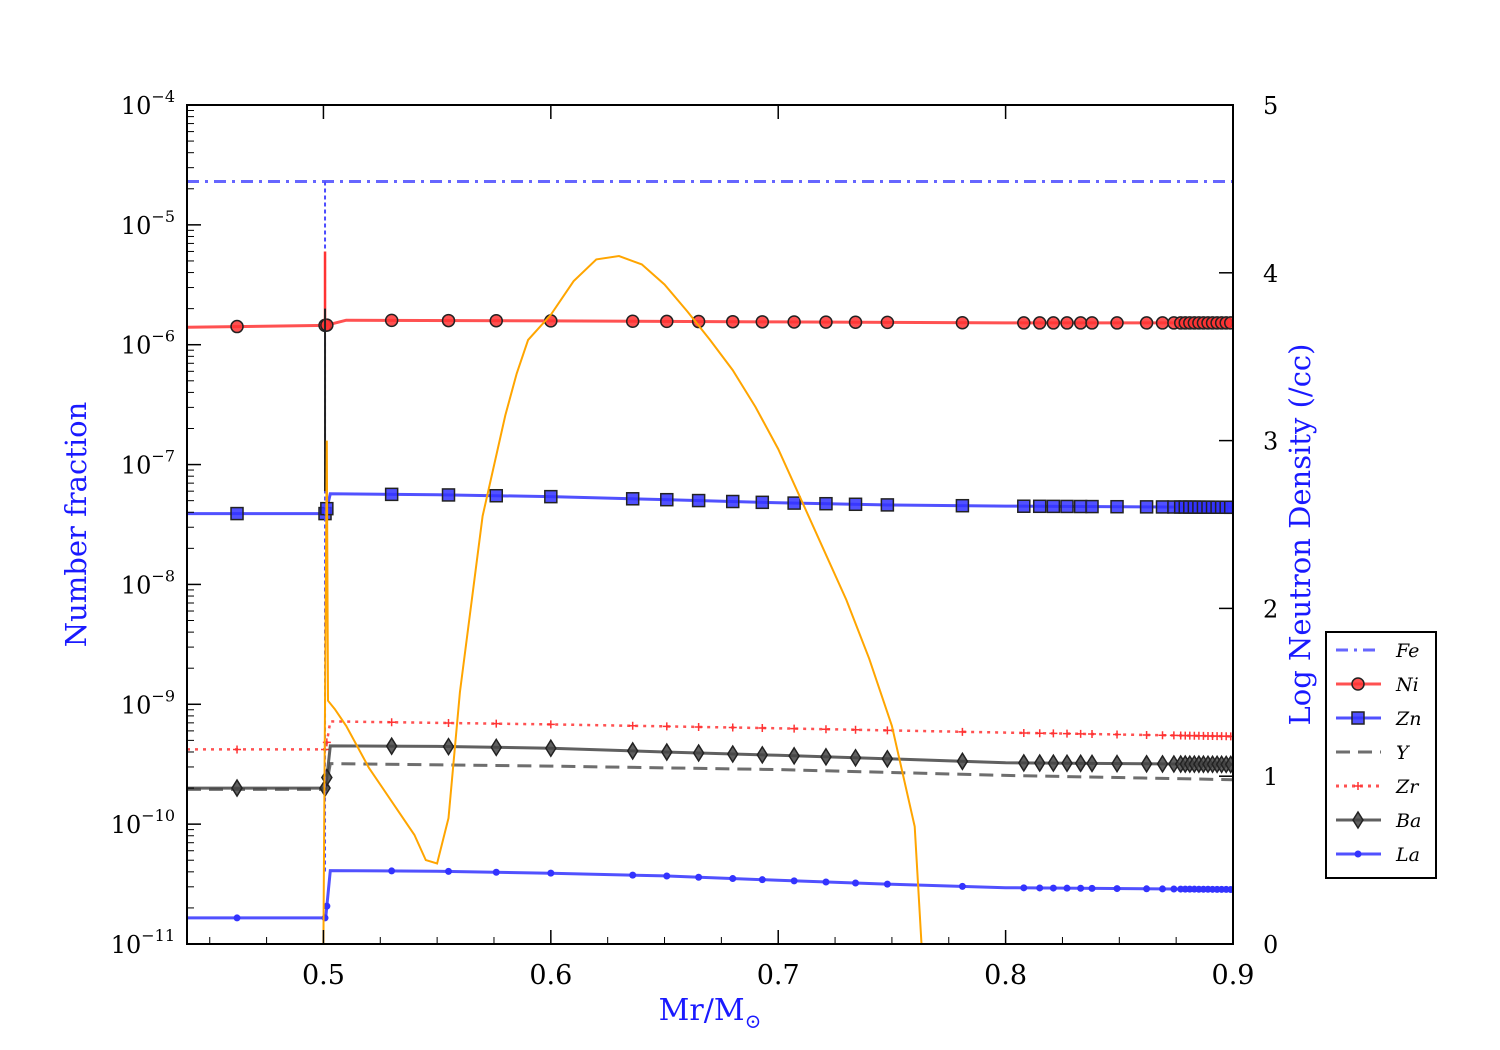 This screenshot has width=1500, height=1050. Describe the element at coordinates (710, 1013) in the screenshot. I see `x-axis-label: Mr/M⊙` at that location.